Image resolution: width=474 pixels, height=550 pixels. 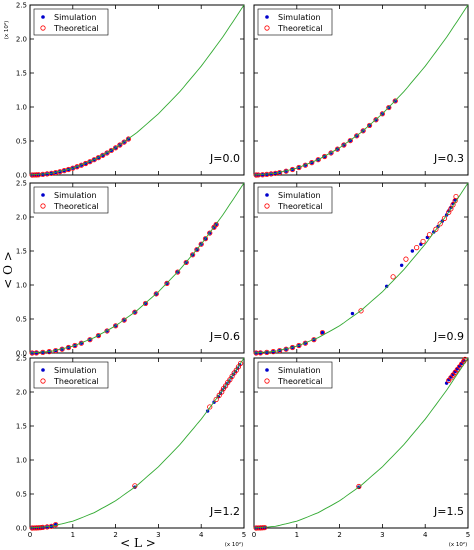 I want to click on x-scale-note: (x 10²), so click(x=234, y=544).